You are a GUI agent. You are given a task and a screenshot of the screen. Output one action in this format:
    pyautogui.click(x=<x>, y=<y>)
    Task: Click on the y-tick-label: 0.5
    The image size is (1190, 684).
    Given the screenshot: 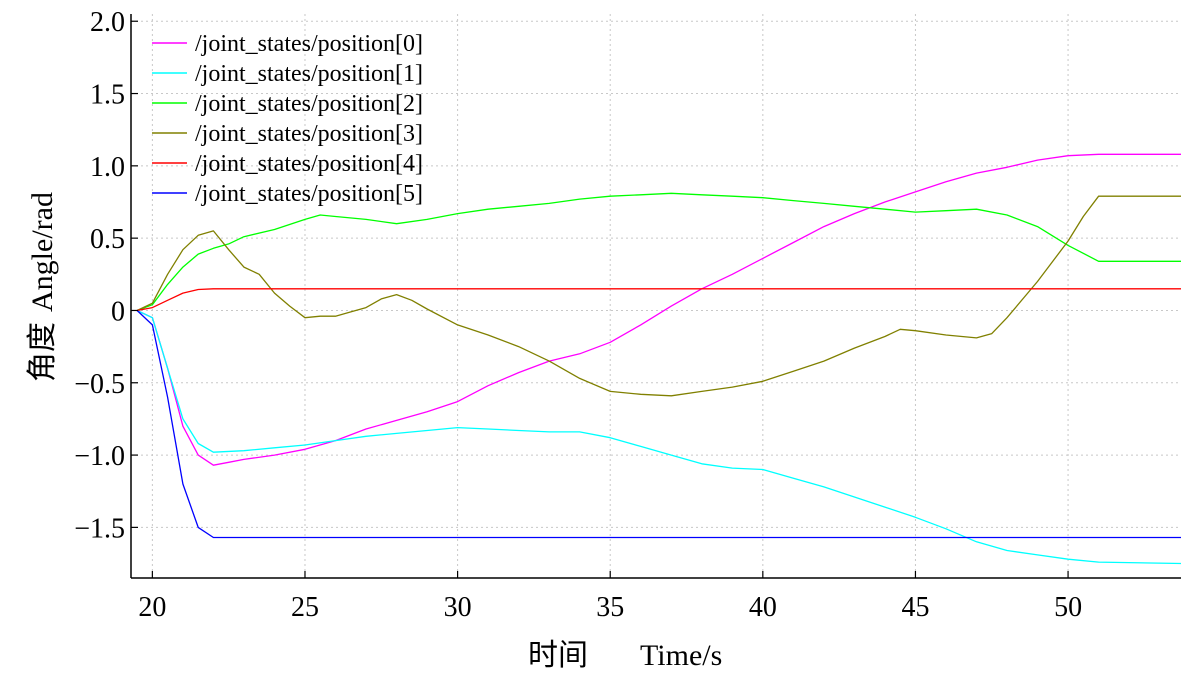 What is the action you would take?
    pyautogui.click(x=107, y=239)
    